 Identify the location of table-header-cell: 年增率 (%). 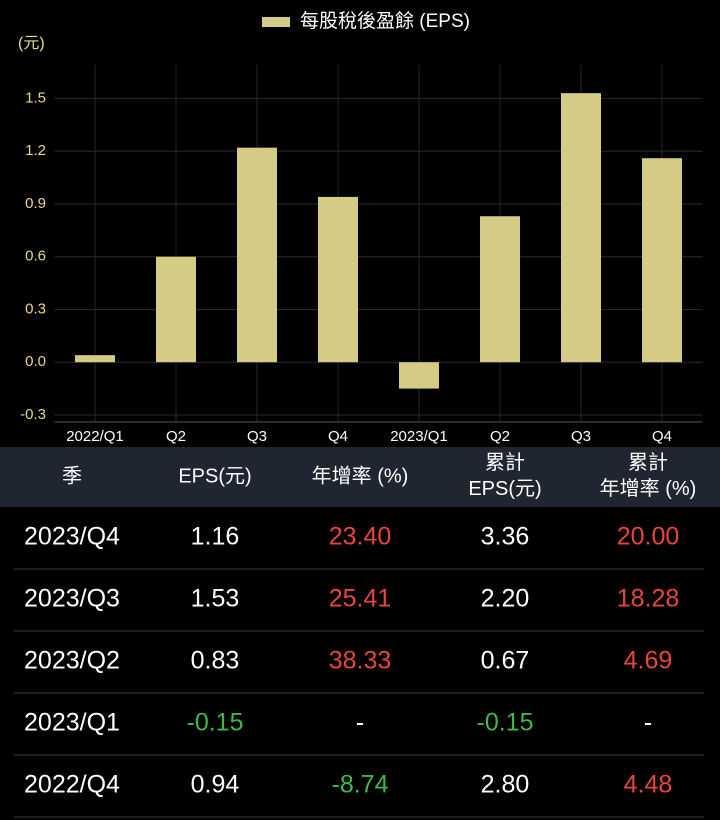
(360, 475).